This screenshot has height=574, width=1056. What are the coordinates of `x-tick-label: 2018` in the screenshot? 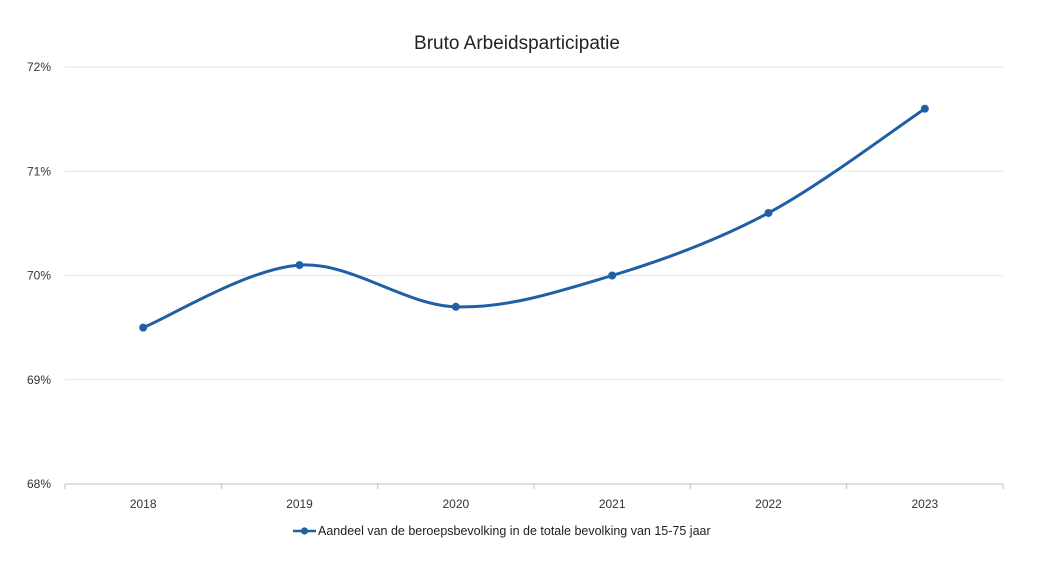 It's located at (143, 504).